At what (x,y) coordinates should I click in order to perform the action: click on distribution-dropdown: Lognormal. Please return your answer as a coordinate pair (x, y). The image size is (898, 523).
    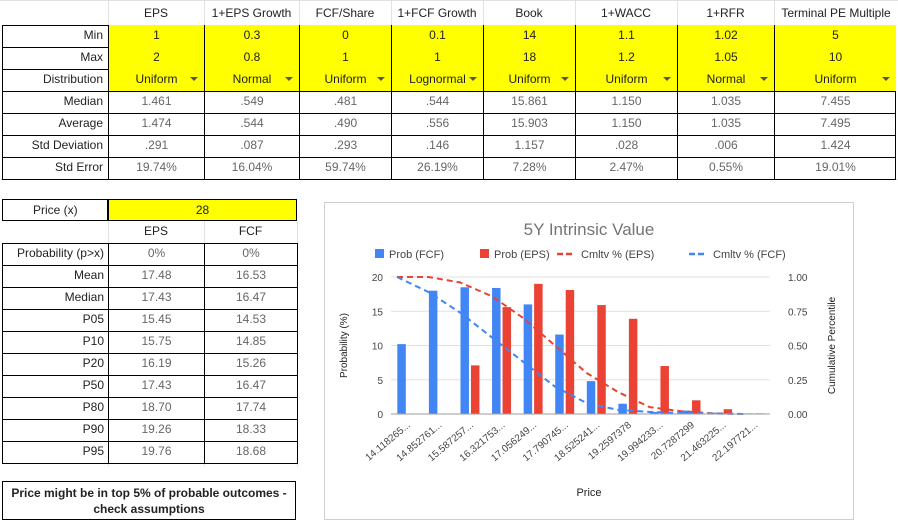
    Looking at the image, I should click on (437, 80).